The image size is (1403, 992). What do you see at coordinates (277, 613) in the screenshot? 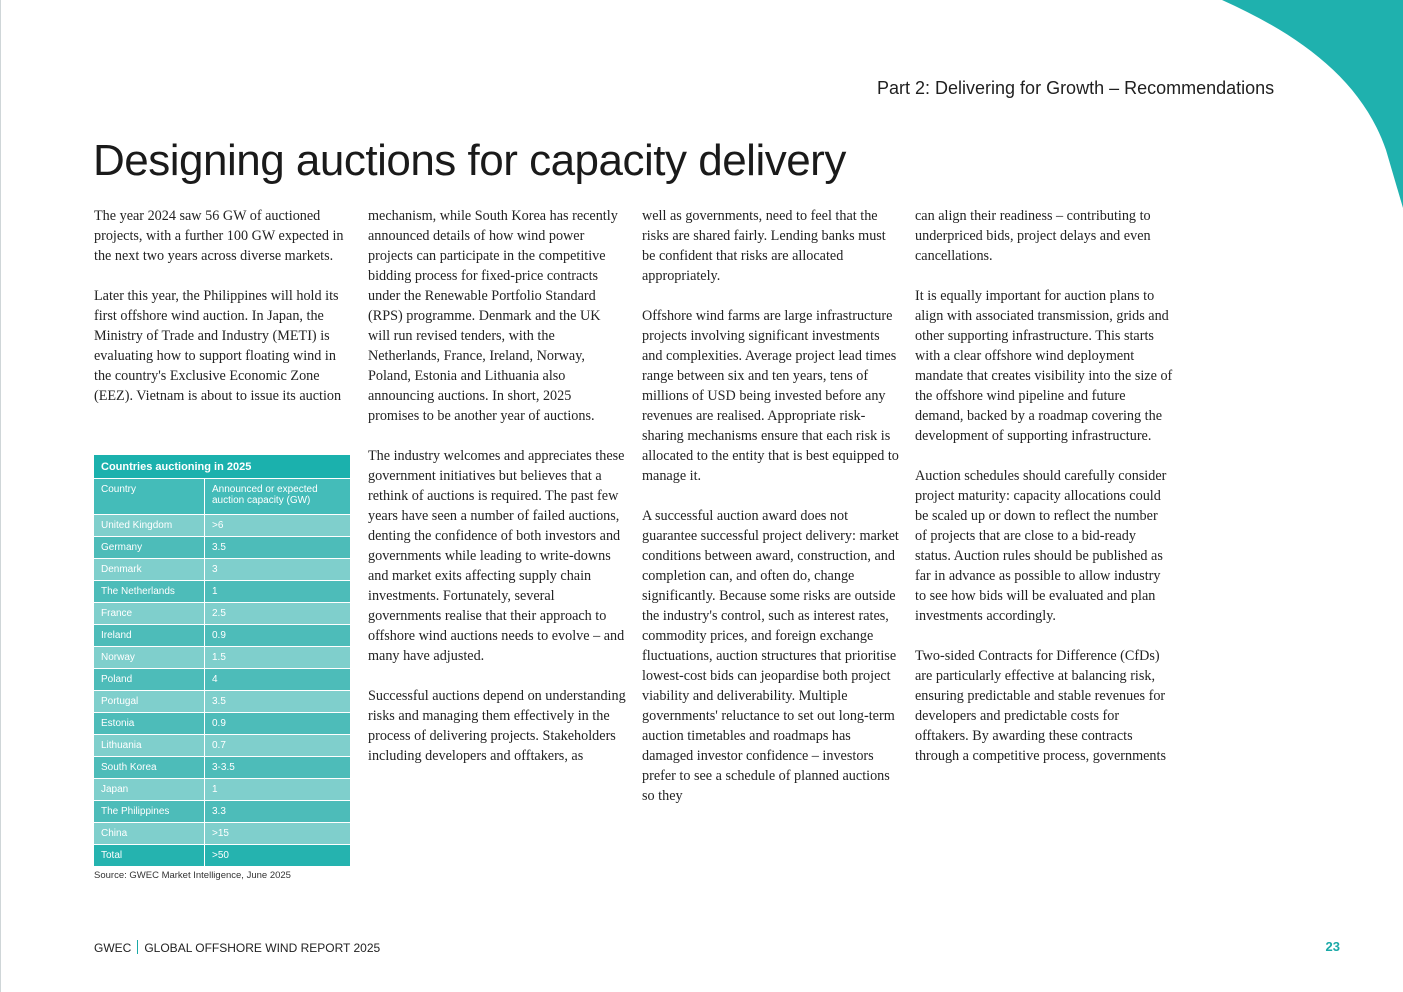
I see `capacity-cell: 2.5` at bounding box center [277, 613].